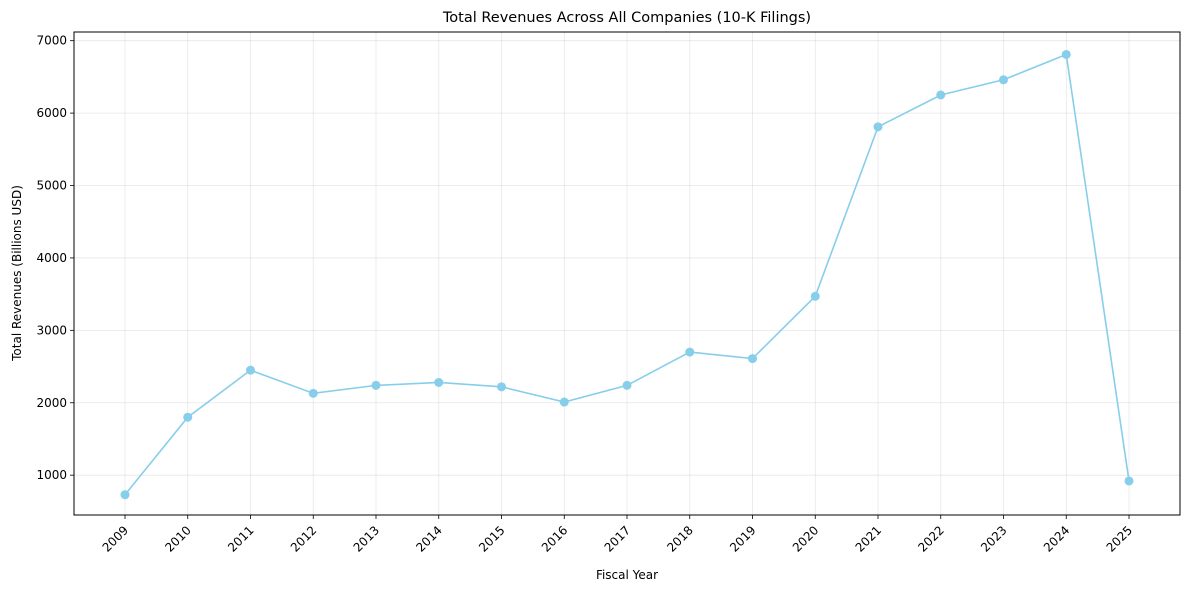  What do you see at coordinates (627, 575) in the screenshot?
I see `x-axis-label: Fiscal Year` at bounding box center [627, 575].